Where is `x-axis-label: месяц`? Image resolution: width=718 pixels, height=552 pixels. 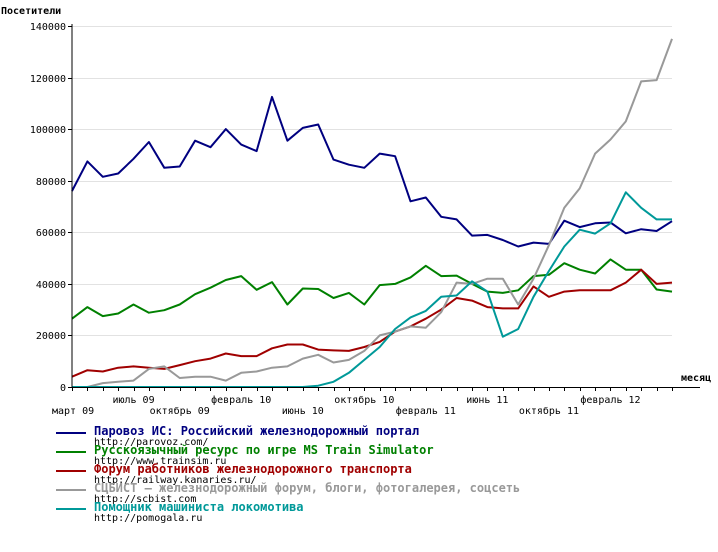 x-axis-label: месяц is located at coordinates (696, 378).